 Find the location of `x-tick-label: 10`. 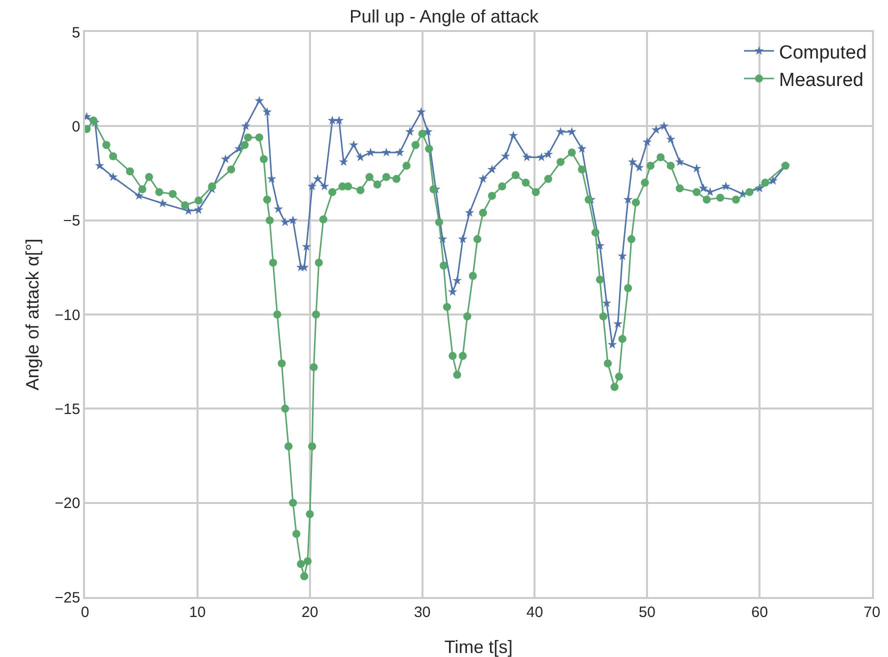

x-tick-label: 10 is located at coordinates (197, 612).